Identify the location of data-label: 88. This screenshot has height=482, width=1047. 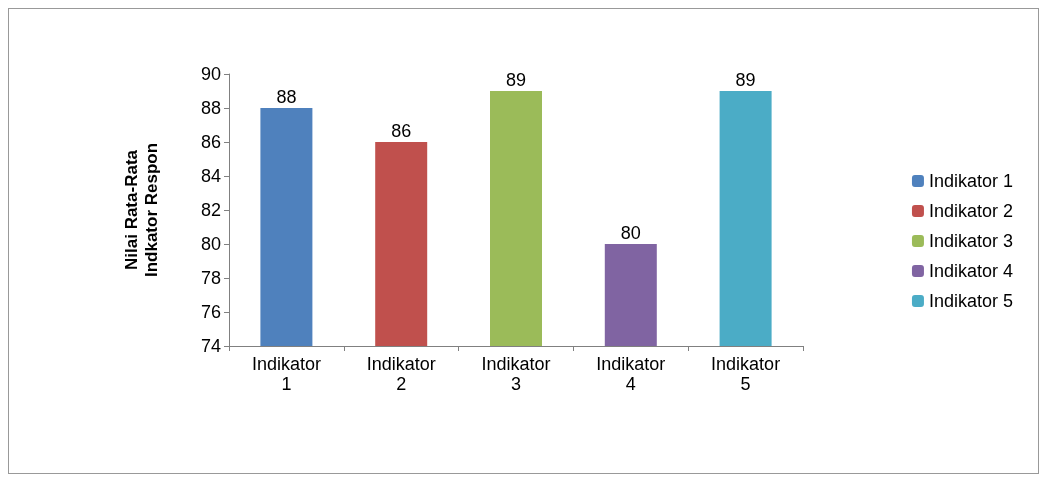
(286, 97).